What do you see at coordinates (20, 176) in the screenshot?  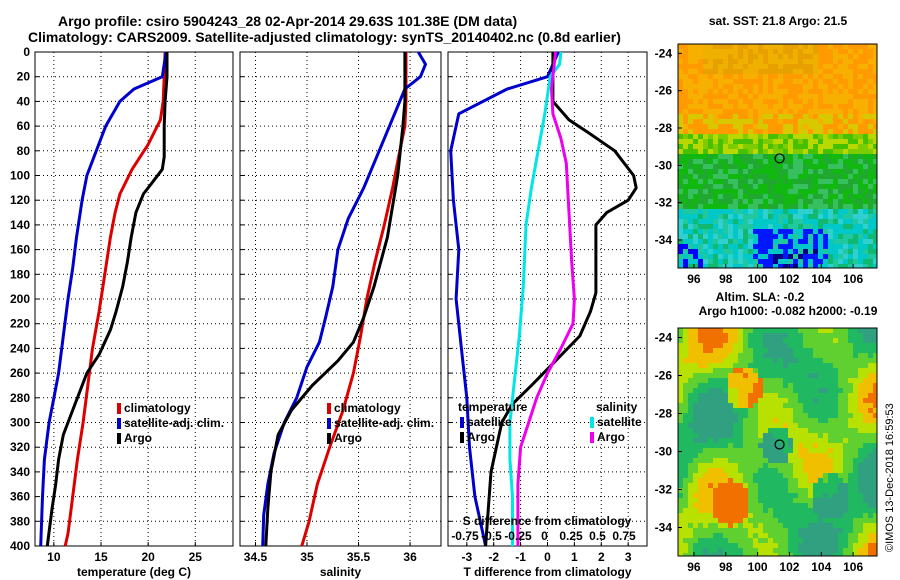 I see `y-tick-label: 100` at bounding box center [20, 176].